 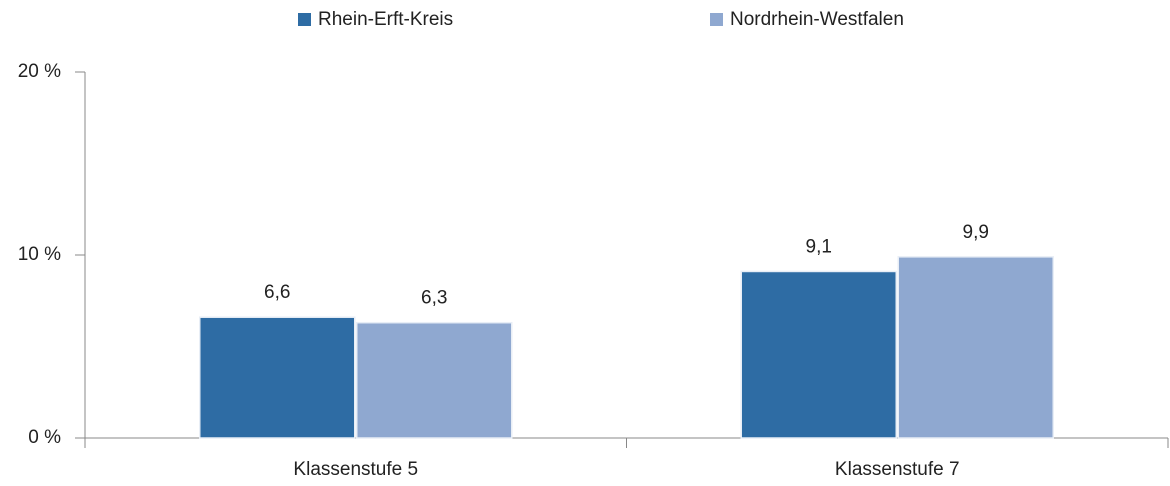 I want to click on legend-label: Nordrhein-Westfalen, so click(x=817, y=19).